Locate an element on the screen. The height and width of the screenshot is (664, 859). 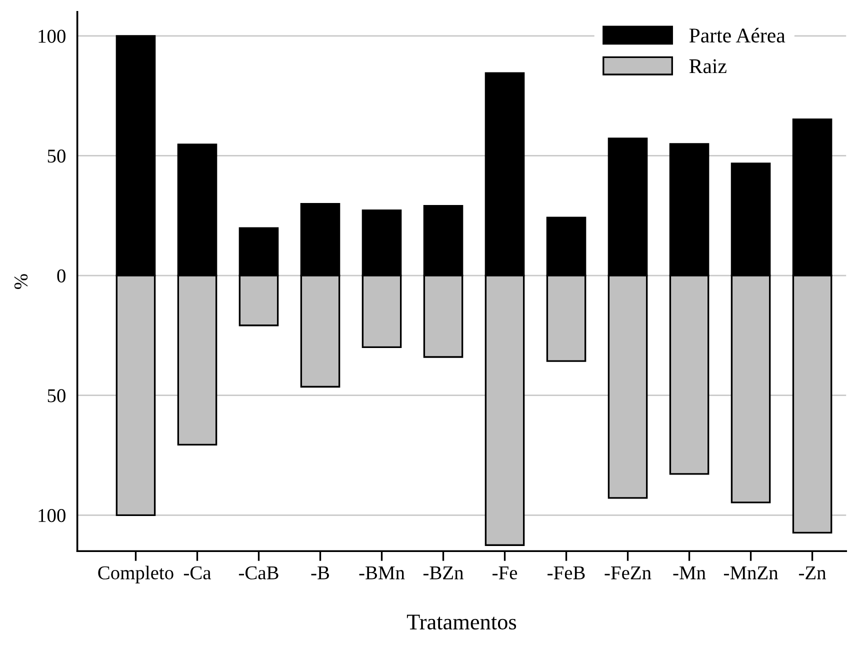
x-tick-label: -B is located at coordinates (320, 573).